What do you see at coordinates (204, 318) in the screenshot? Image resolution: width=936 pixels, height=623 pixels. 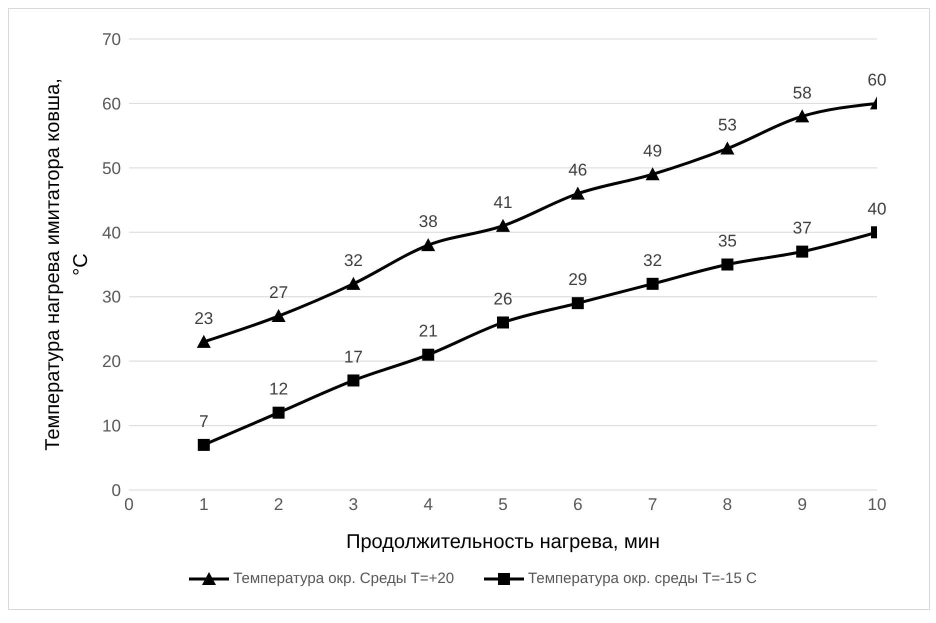 I see `data-label: 23` at bounding box center [204, 318].